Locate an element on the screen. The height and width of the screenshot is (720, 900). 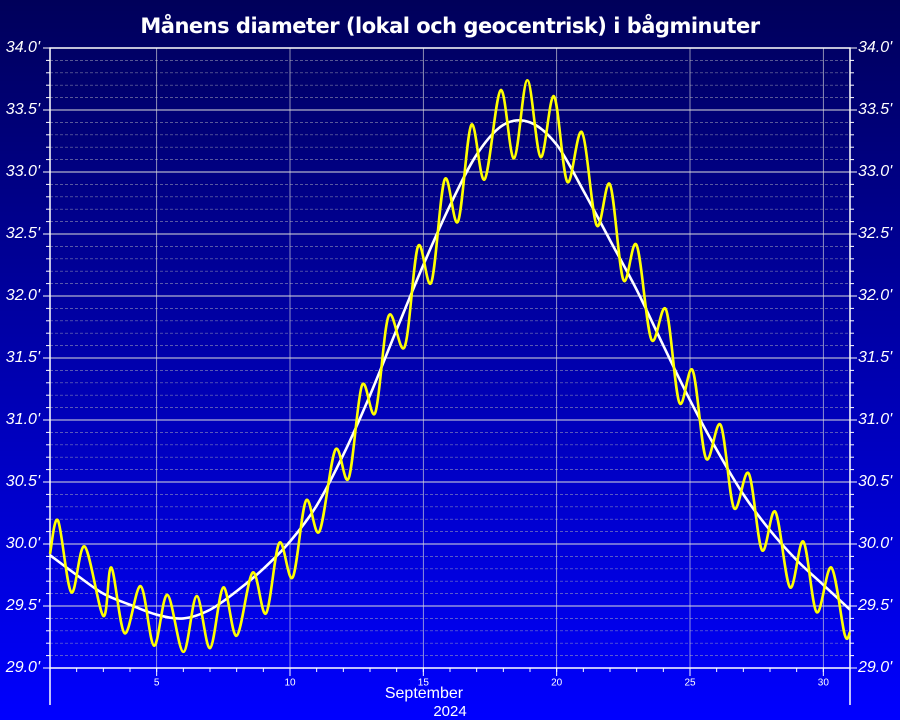
y-tick-label: 29.5' is located at coordinates (23, 605).